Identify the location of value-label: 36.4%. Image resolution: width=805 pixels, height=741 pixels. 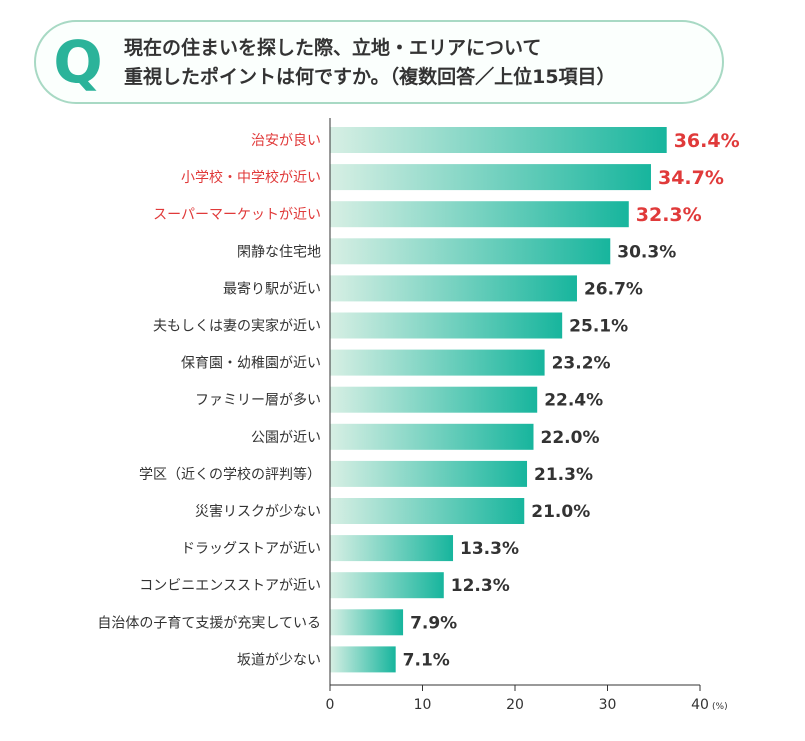
(707, 141).